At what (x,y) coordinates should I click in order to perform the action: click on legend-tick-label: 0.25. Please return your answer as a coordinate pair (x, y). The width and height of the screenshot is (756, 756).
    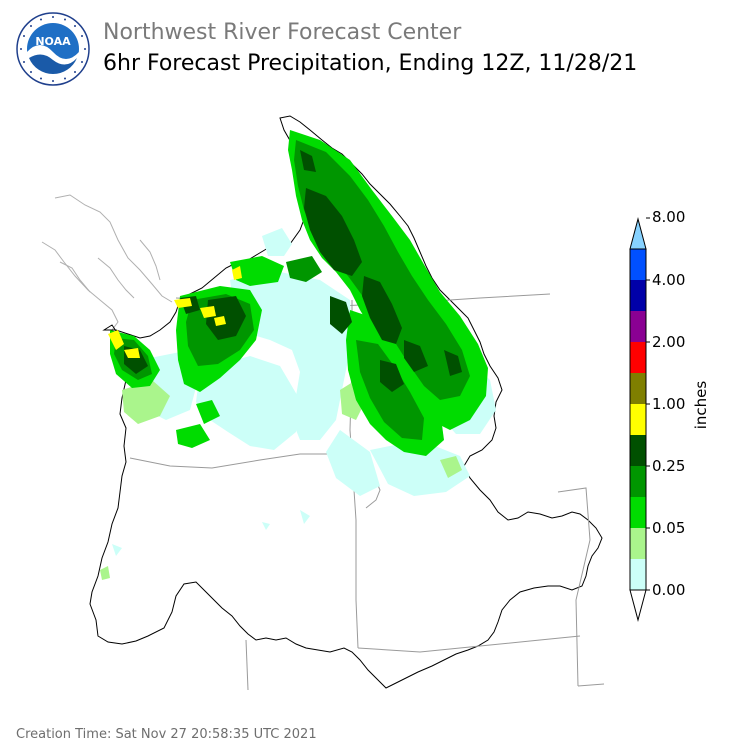
    Looking at the image, I should click on (668, 466).